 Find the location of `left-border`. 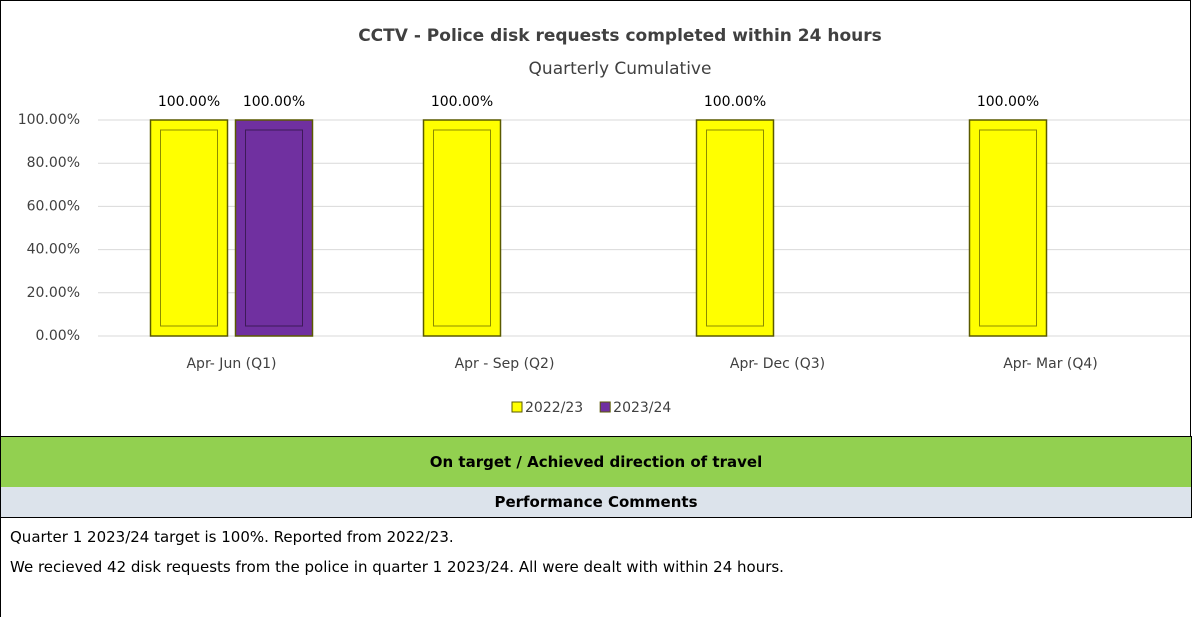

left-border is located at coordinates (0, 567).